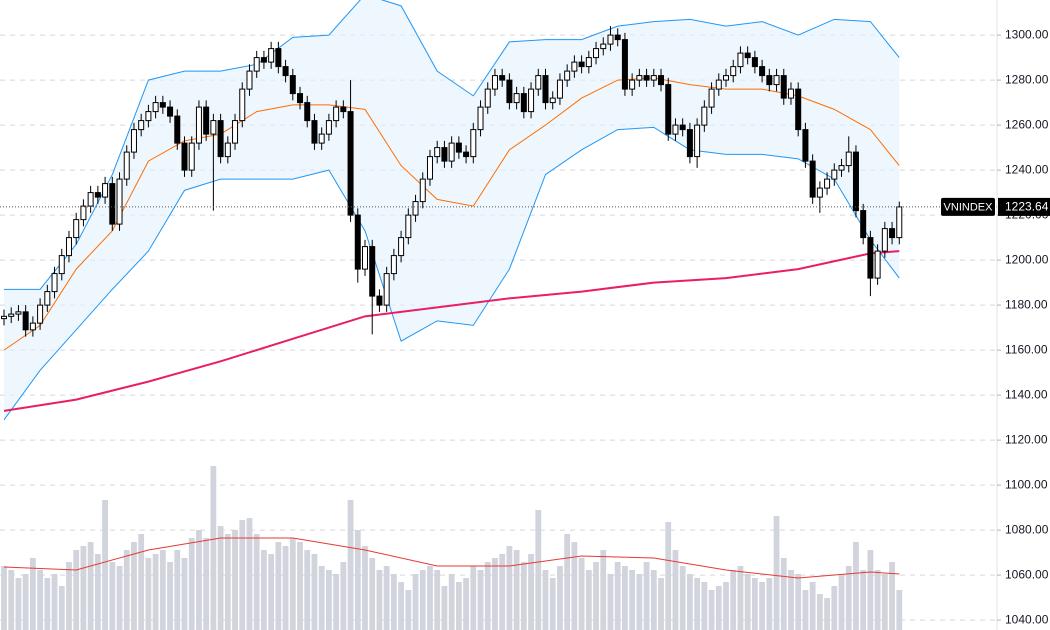 This screenshot has width=1050, height=630. I want to click on y-tick-label: 1120.00, so click(1026, 439).